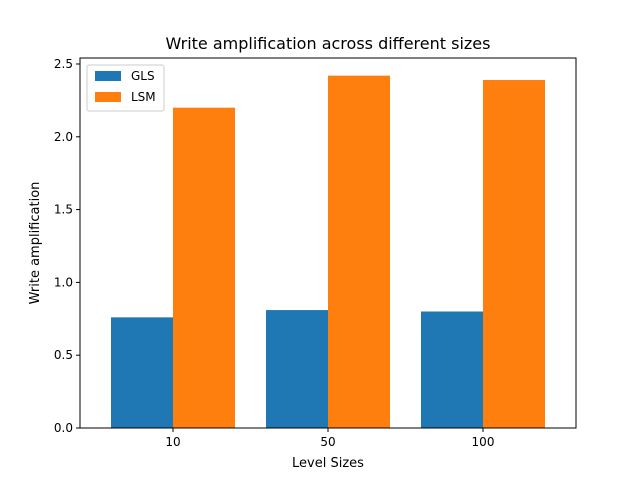 Image resolution: width=640 pixels, height=480 pixels. Describe the element at coordinates (67, 246) in the screenshot. I see `y-axis: 0.0 0.5 1.0 1.5 2.0 2.5` at that location.